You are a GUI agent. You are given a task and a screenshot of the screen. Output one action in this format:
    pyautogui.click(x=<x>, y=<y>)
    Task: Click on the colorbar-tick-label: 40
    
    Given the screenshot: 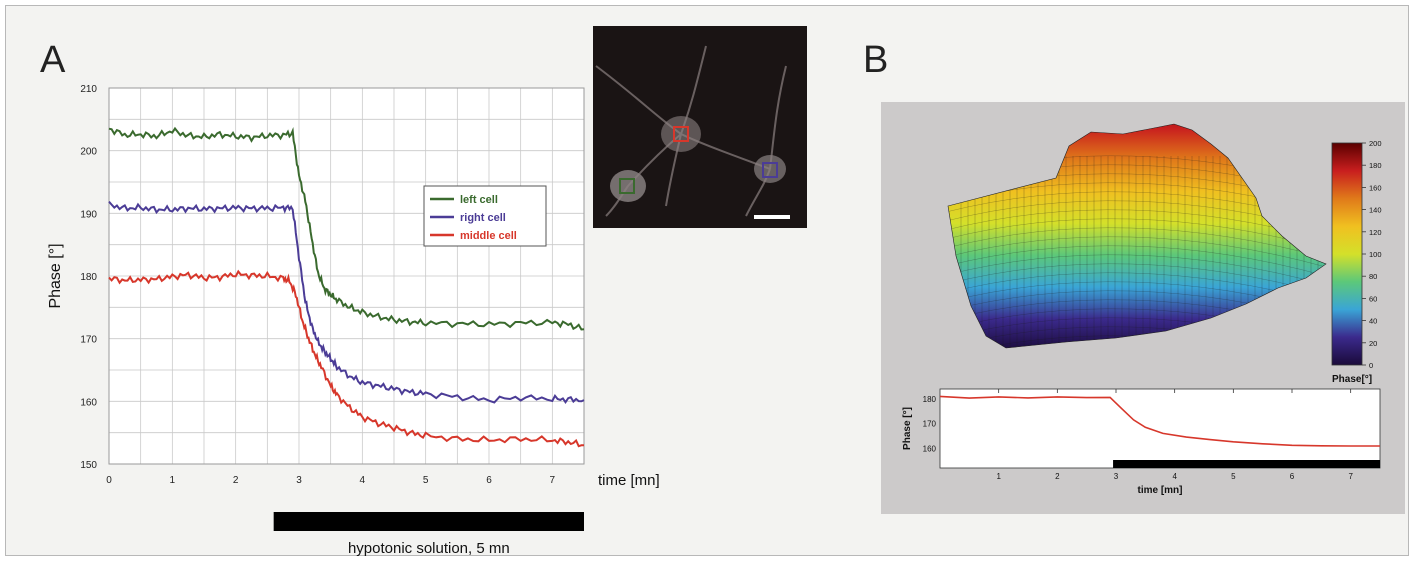 What is the action you would take?
    pyautogui.click(x=1373, y=321)
    